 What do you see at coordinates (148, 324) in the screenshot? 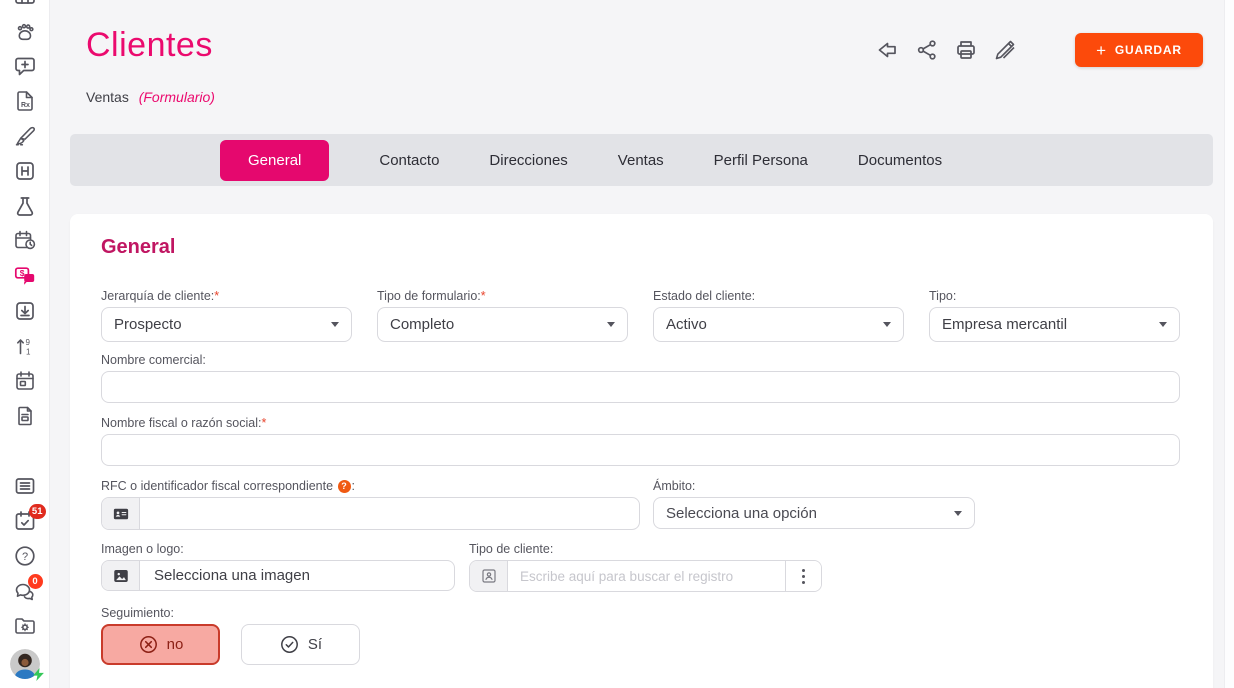
I see `jerarquia-value: Prospecto` at bounding box center [148, 324].